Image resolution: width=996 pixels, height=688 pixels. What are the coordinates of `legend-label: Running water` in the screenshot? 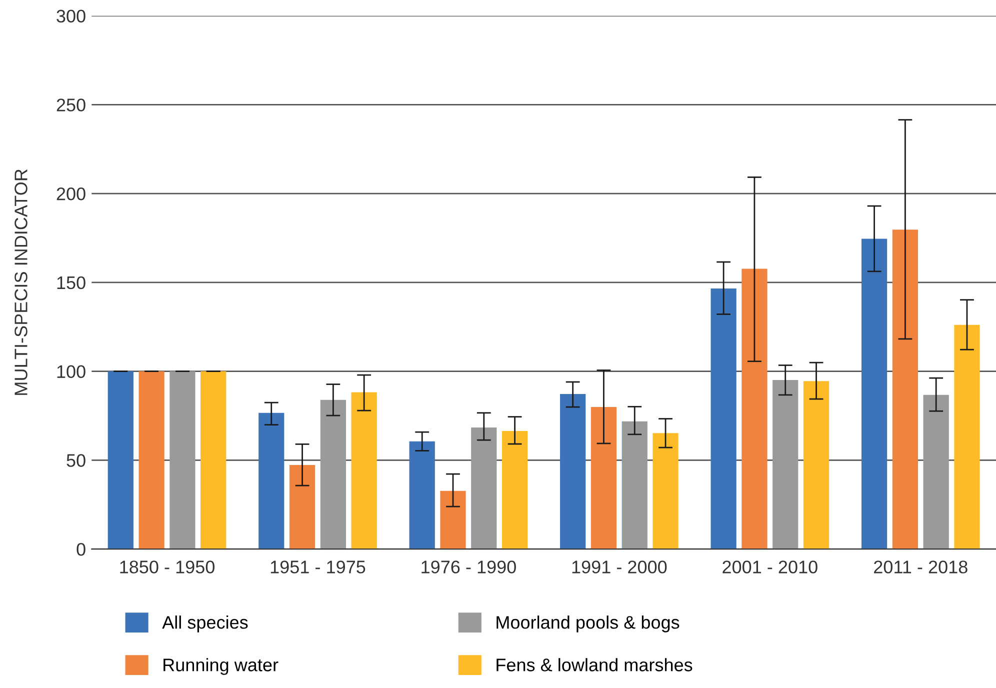 It's located at (221, 666).